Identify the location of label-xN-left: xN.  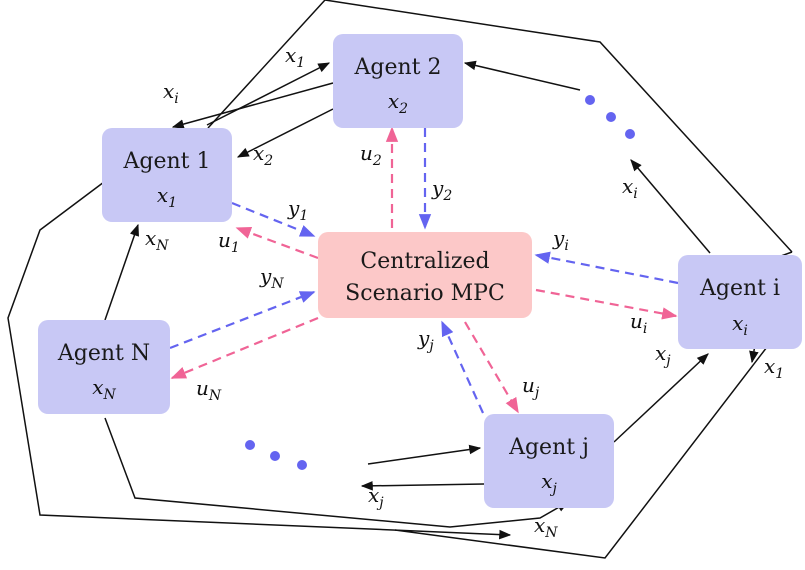
(157, 240).